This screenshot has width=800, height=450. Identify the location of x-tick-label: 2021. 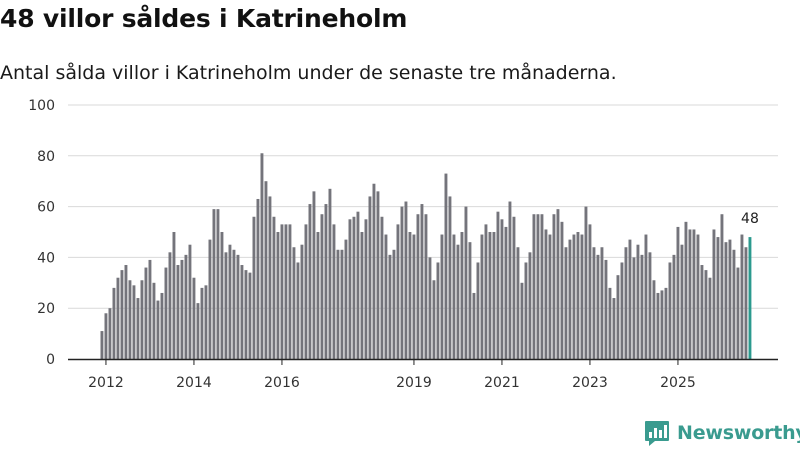
(502, 383).